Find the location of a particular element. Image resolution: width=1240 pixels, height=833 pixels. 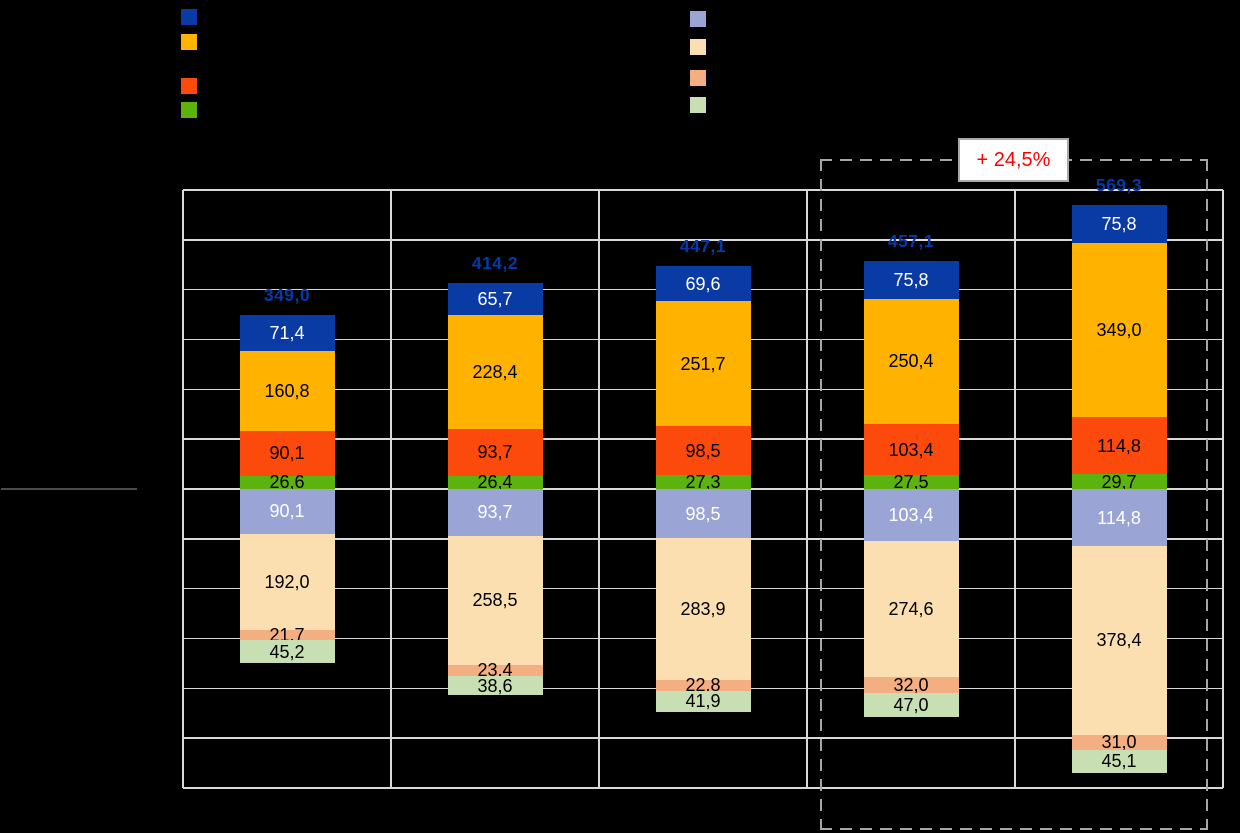

bar-segment-light-green: 45,1 is located at coordinates (1119, 761).